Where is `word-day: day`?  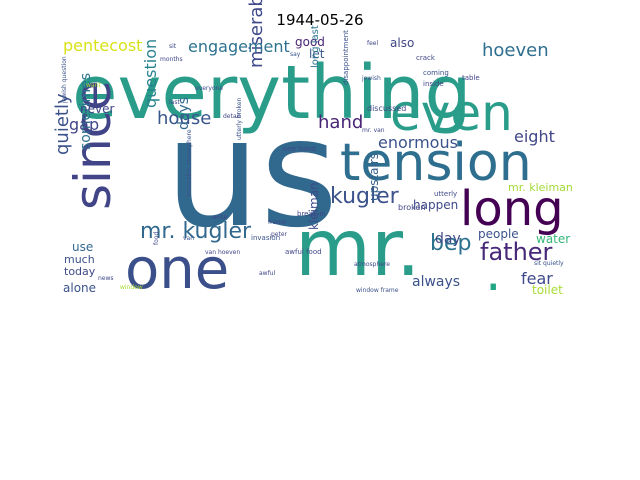
word-day: day is located at coordinates (448, 239).